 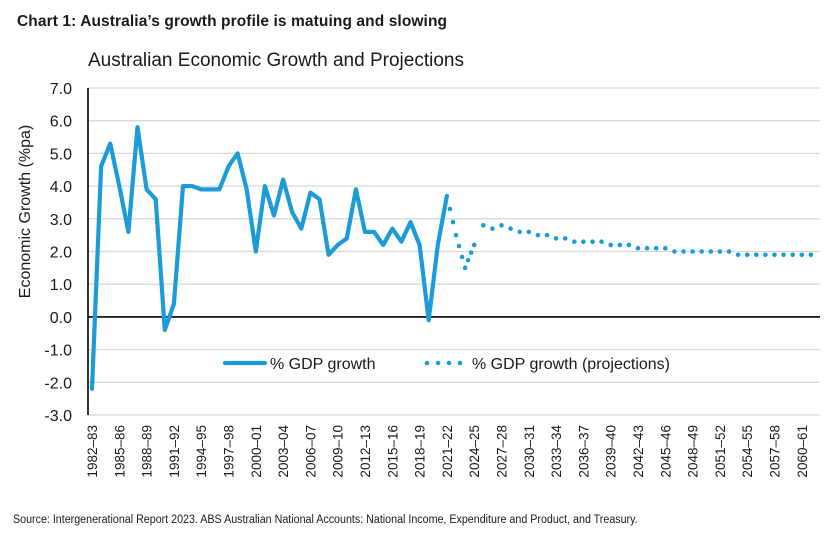 What do you see at coordinates (474, 451) in the screenshot?
I see `x-tick-label: 2024–25` at bounding box center [474, 451].